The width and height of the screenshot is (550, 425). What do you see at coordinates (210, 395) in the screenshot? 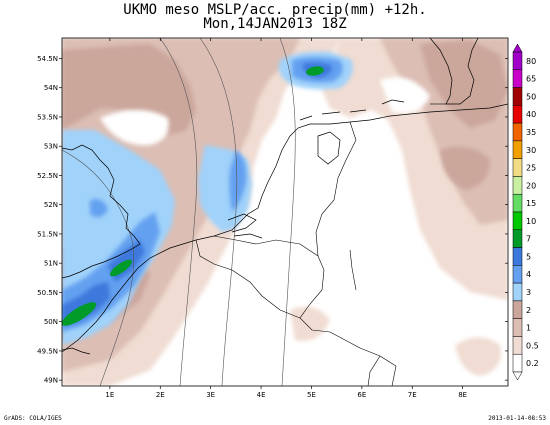
I see `lon-tick-label: 3E` at bounding box center [210, 395].